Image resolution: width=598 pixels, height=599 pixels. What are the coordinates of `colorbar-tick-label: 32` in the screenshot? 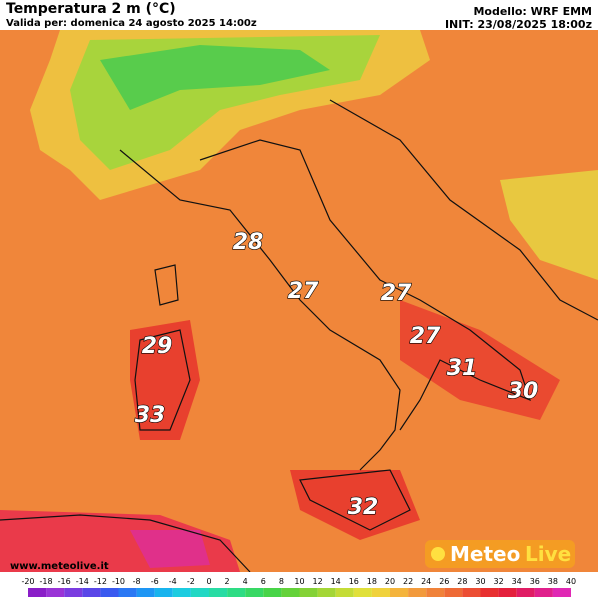 It's located at (499, 581).